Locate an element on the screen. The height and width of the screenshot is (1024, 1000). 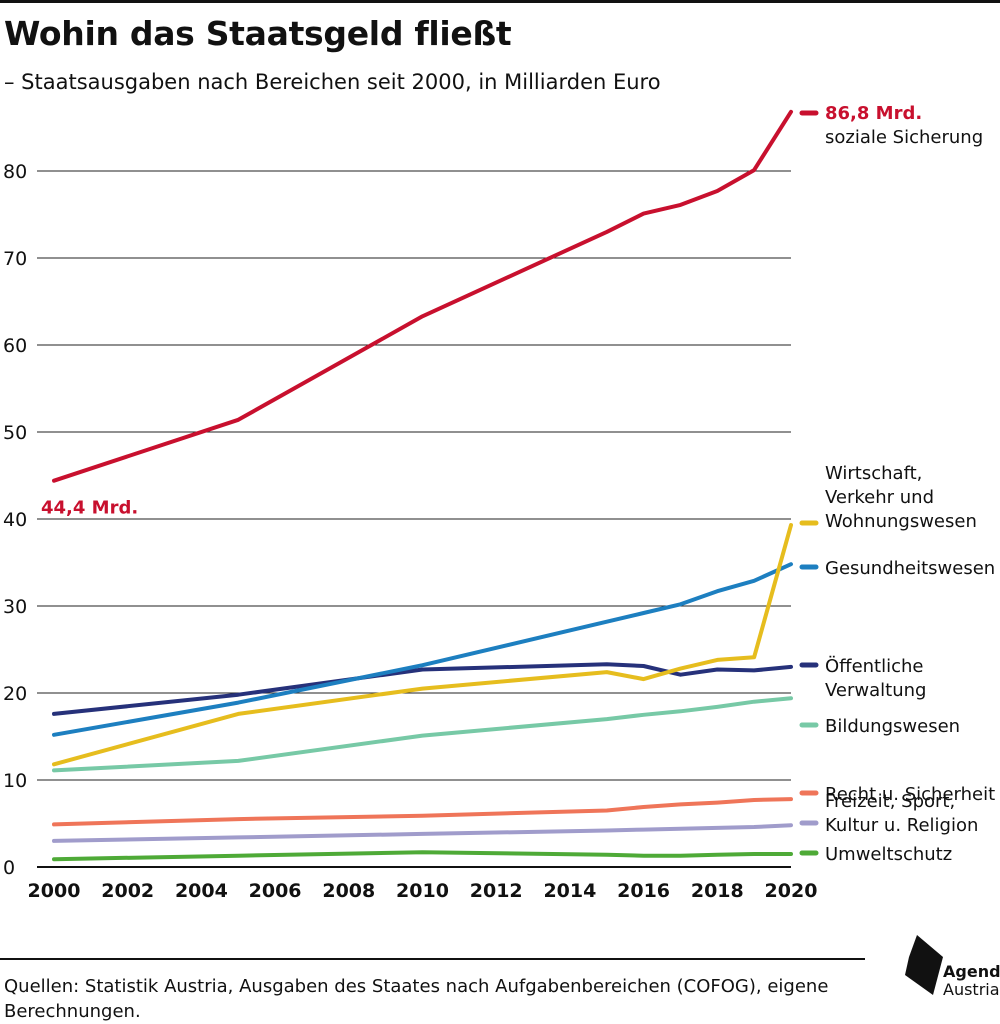
y-tick-80: 80 is located at coordinates (15, 172).